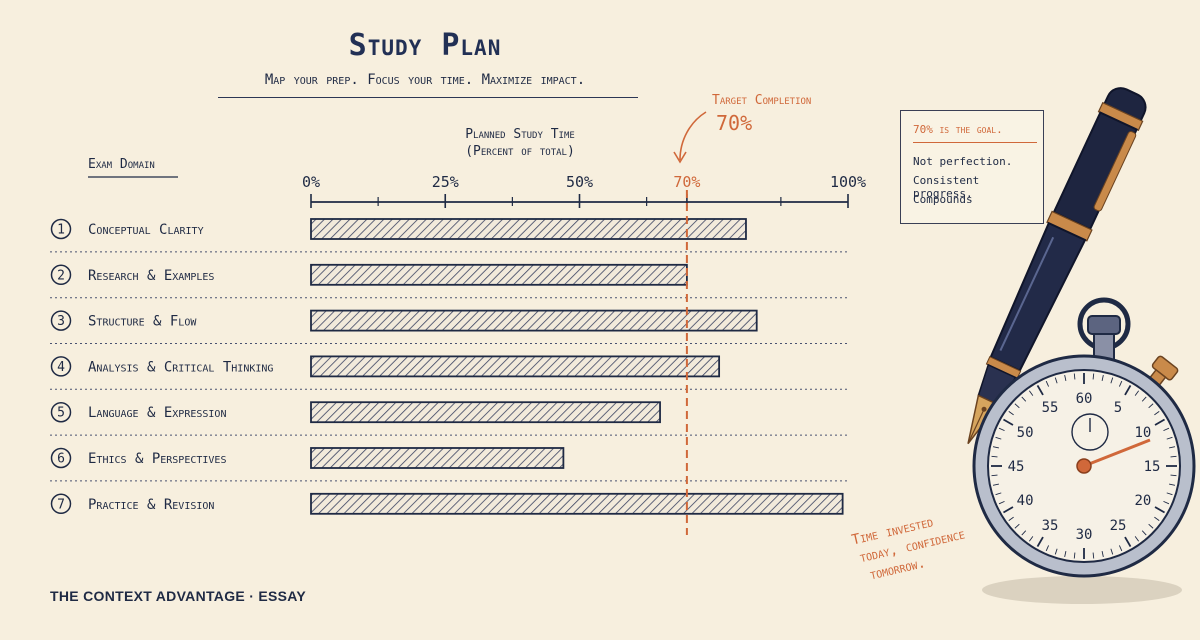 This screenshot has width=1200, height=640. What do you see at coordinates (61, 413) in the screenshot?
I see `row-number: 5` at bounding box center [61, 413].